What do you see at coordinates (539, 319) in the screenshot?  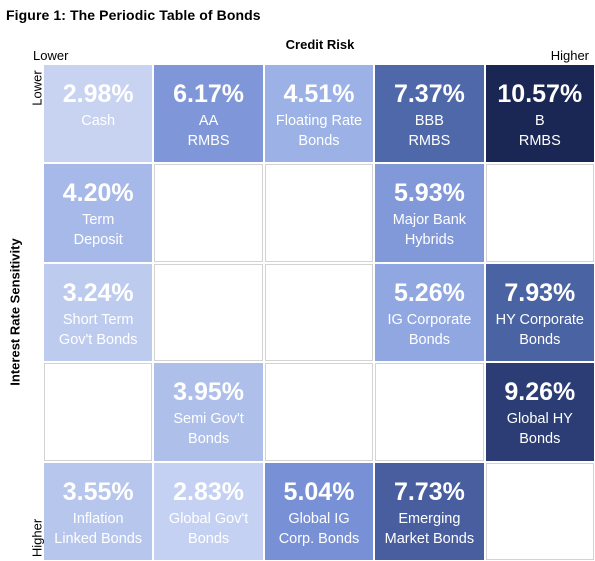 I see `bond-label: HY Corporate` at bounding box center [539, 319].